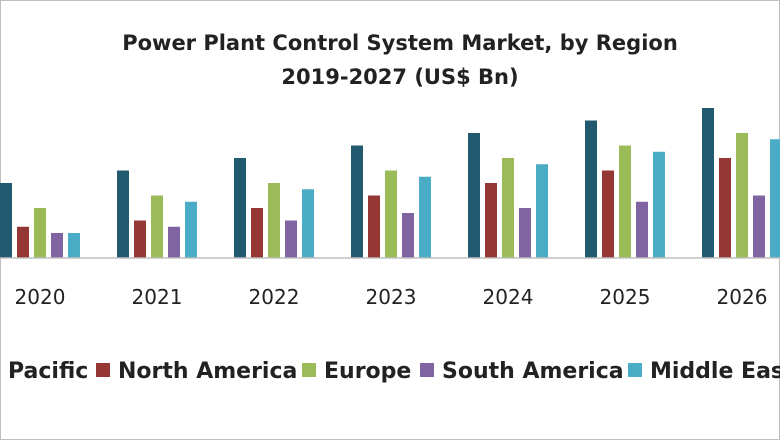  Describe the element at coordinates (742, 297) in the screenshot. I see `x-tick-2026: 2026` at that location.